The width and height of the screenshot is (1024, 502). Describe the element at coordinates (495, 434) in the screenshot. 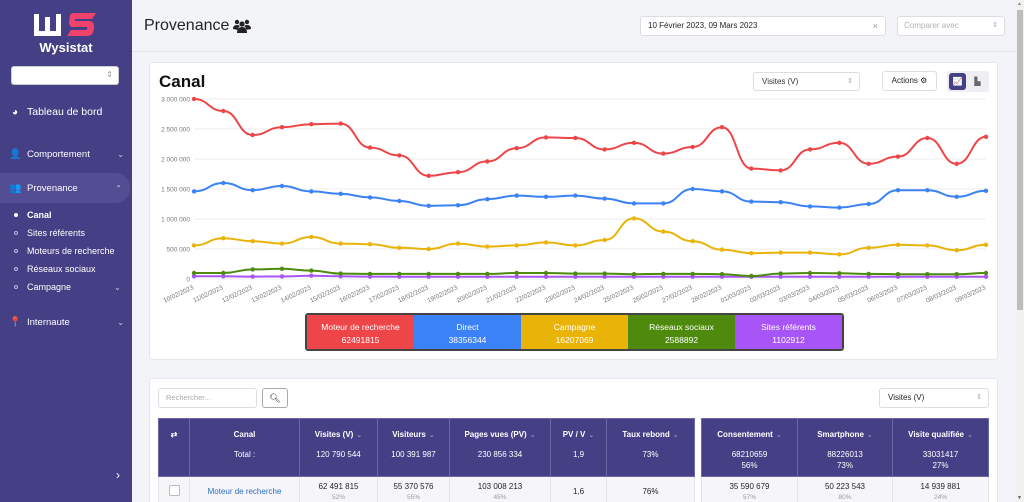

I see `col-label: Pages vues (PV)` at that location.